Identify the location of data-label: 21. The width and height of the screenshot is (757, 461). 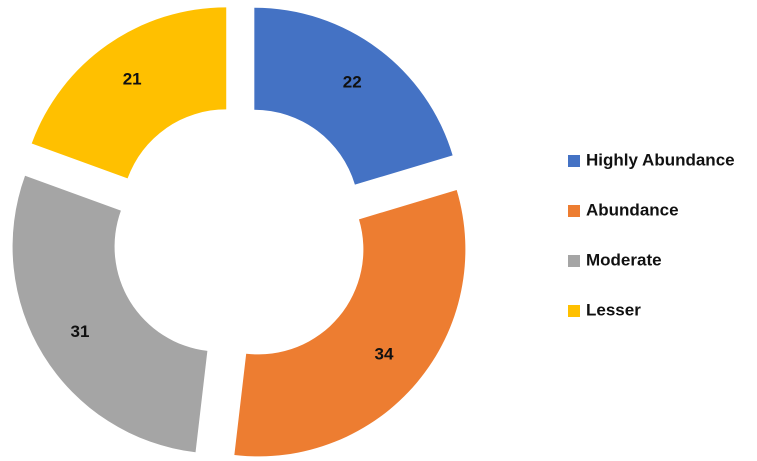
(132, 78).